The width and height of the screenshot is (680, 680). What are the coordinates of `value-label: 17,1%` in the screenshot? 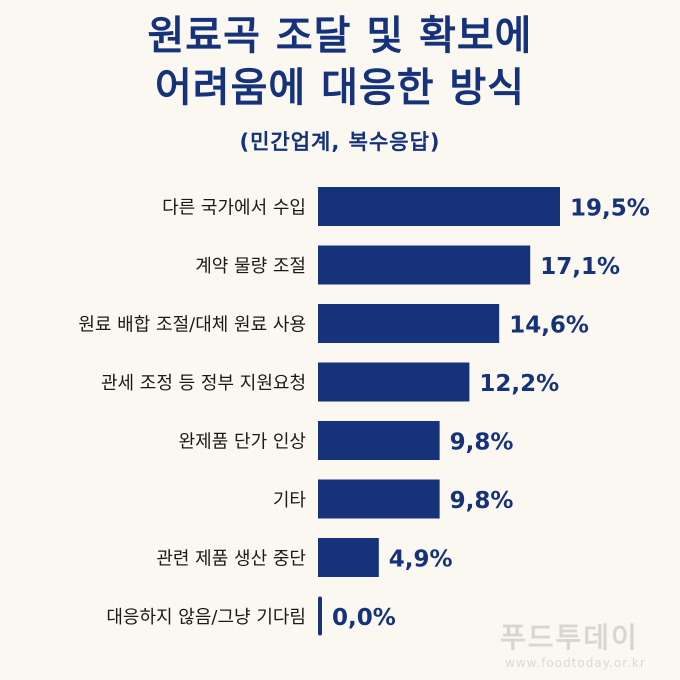 It's located at (580, 267).